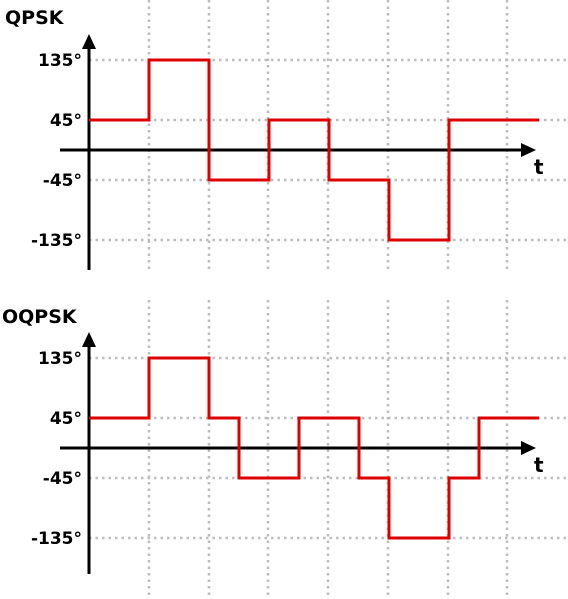  I want to click on oqpsk-ytick-label: -135°, so click(56, 539).